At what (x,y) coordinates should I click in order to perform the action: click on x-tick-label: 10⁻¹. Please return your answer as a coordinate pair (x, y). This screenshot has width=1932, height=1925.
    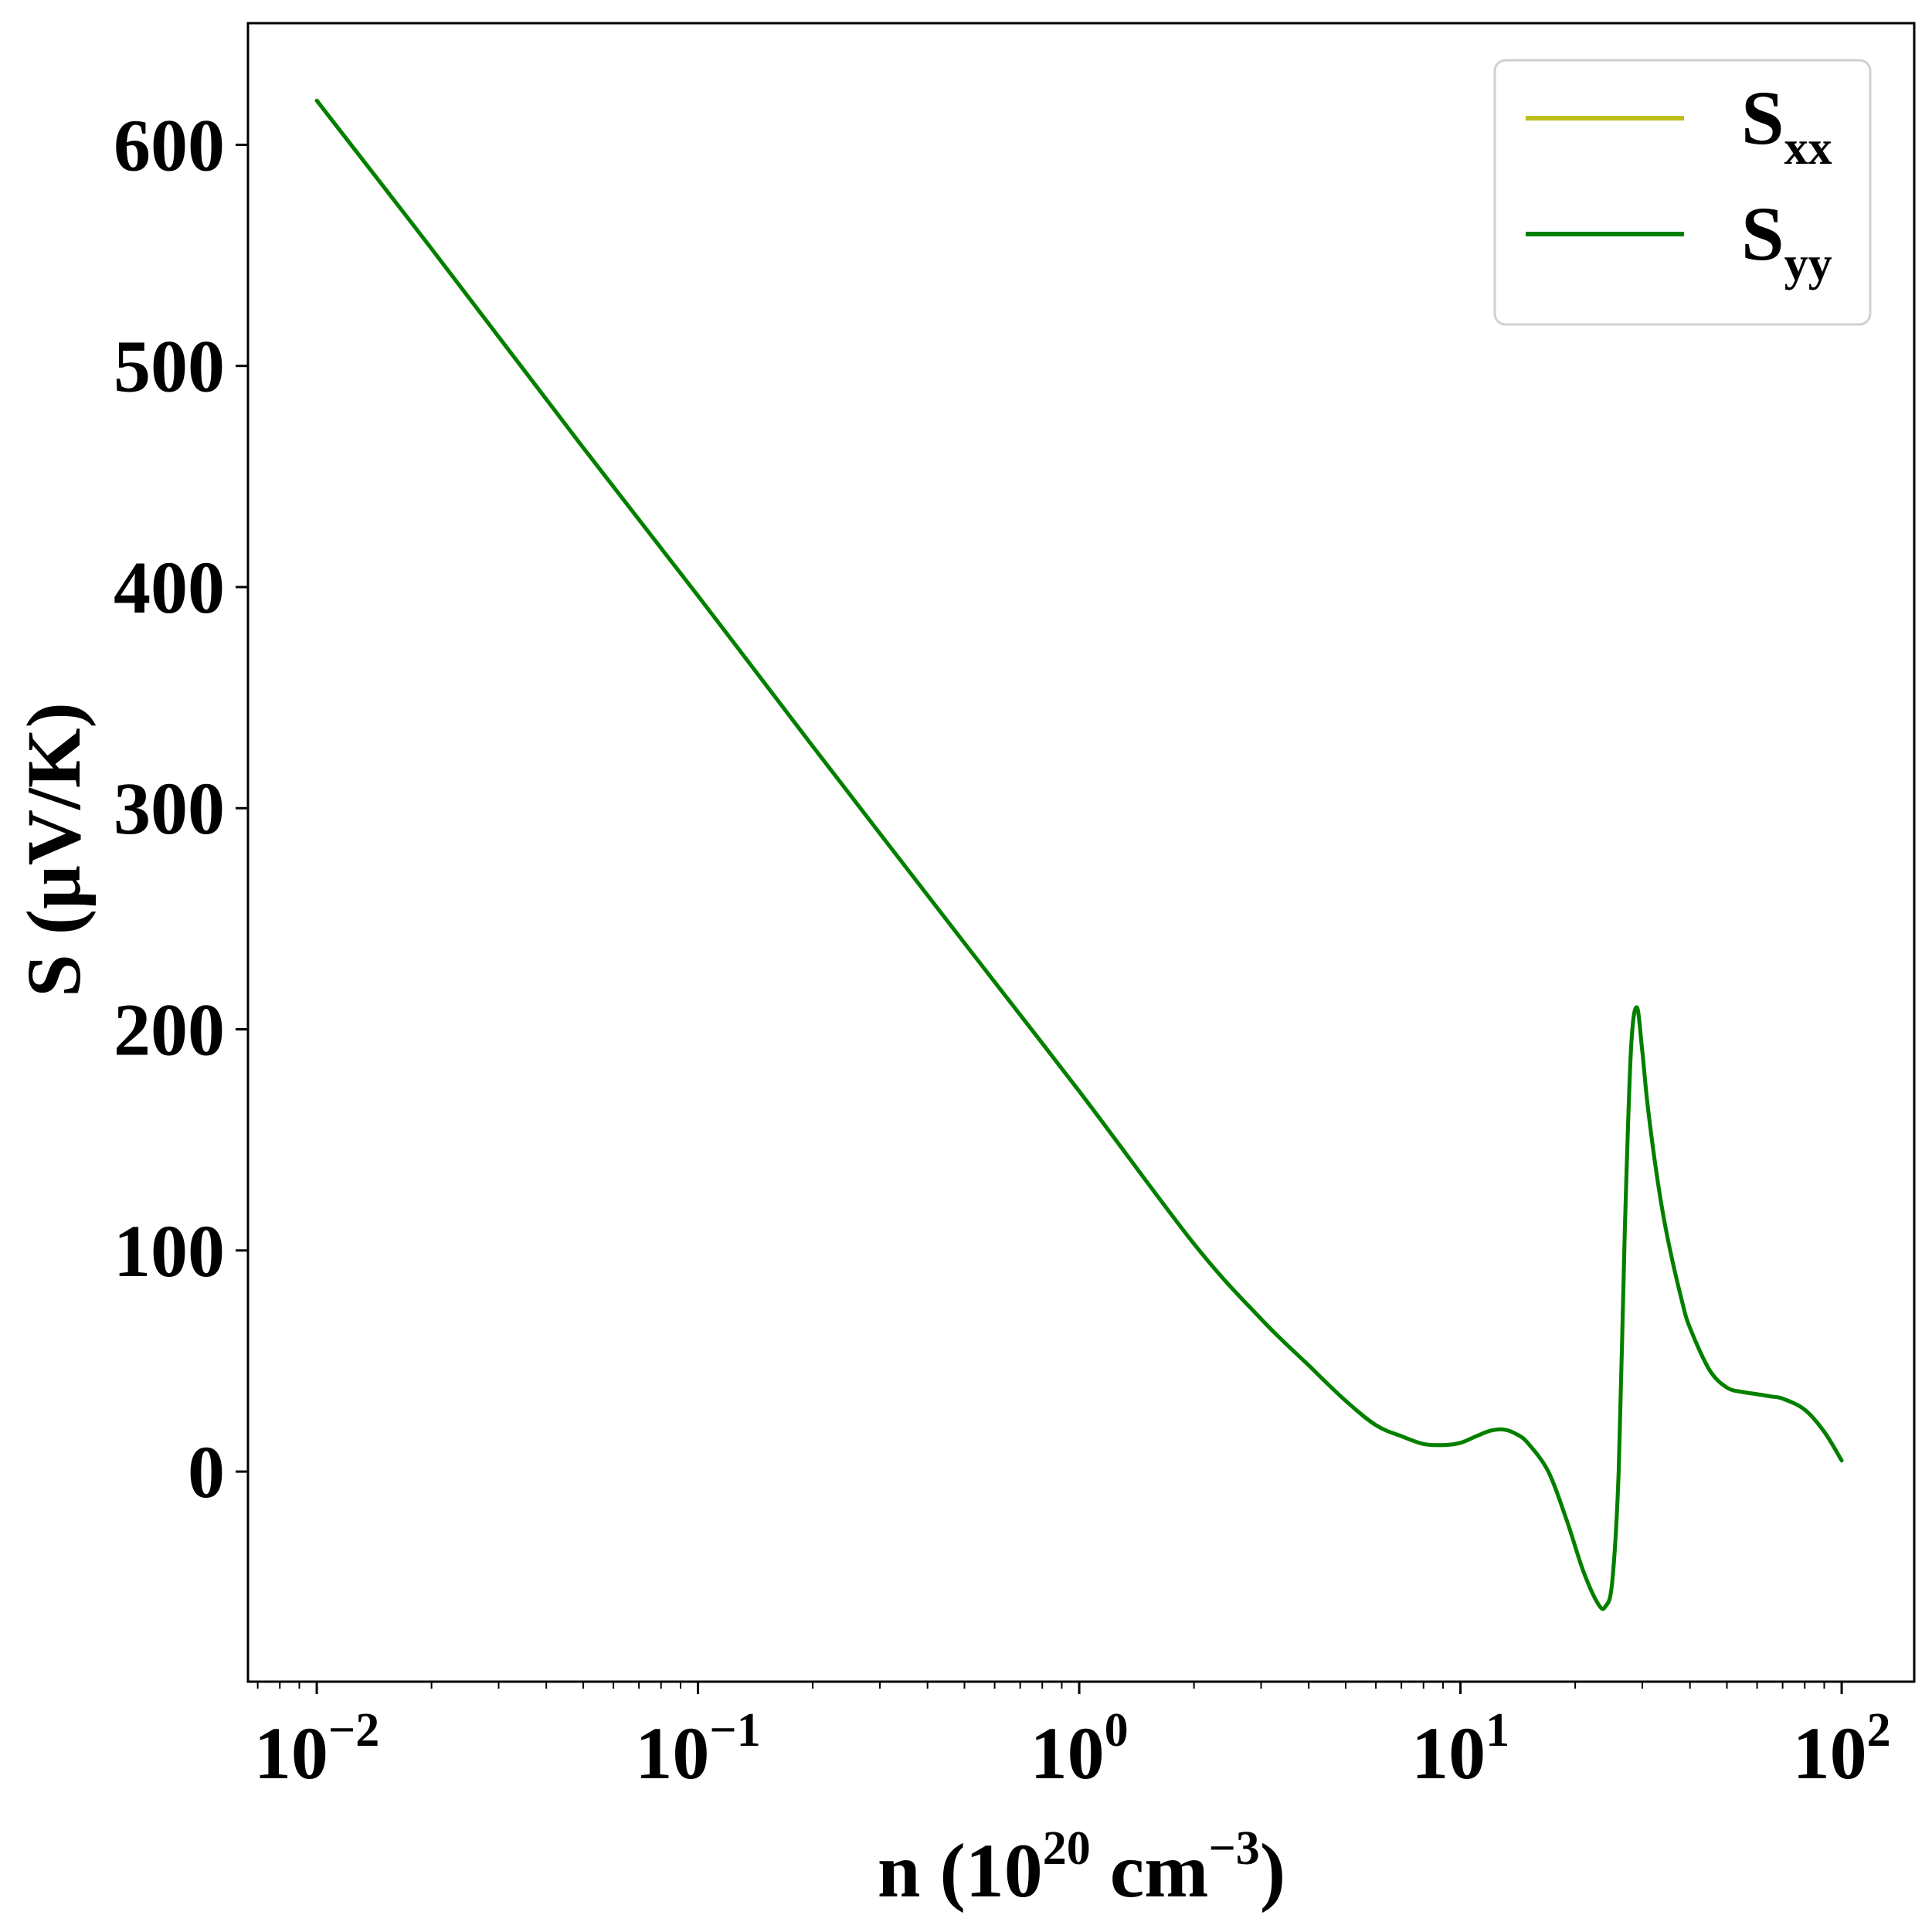
    Looking at the image, I should click on (698, 1749).